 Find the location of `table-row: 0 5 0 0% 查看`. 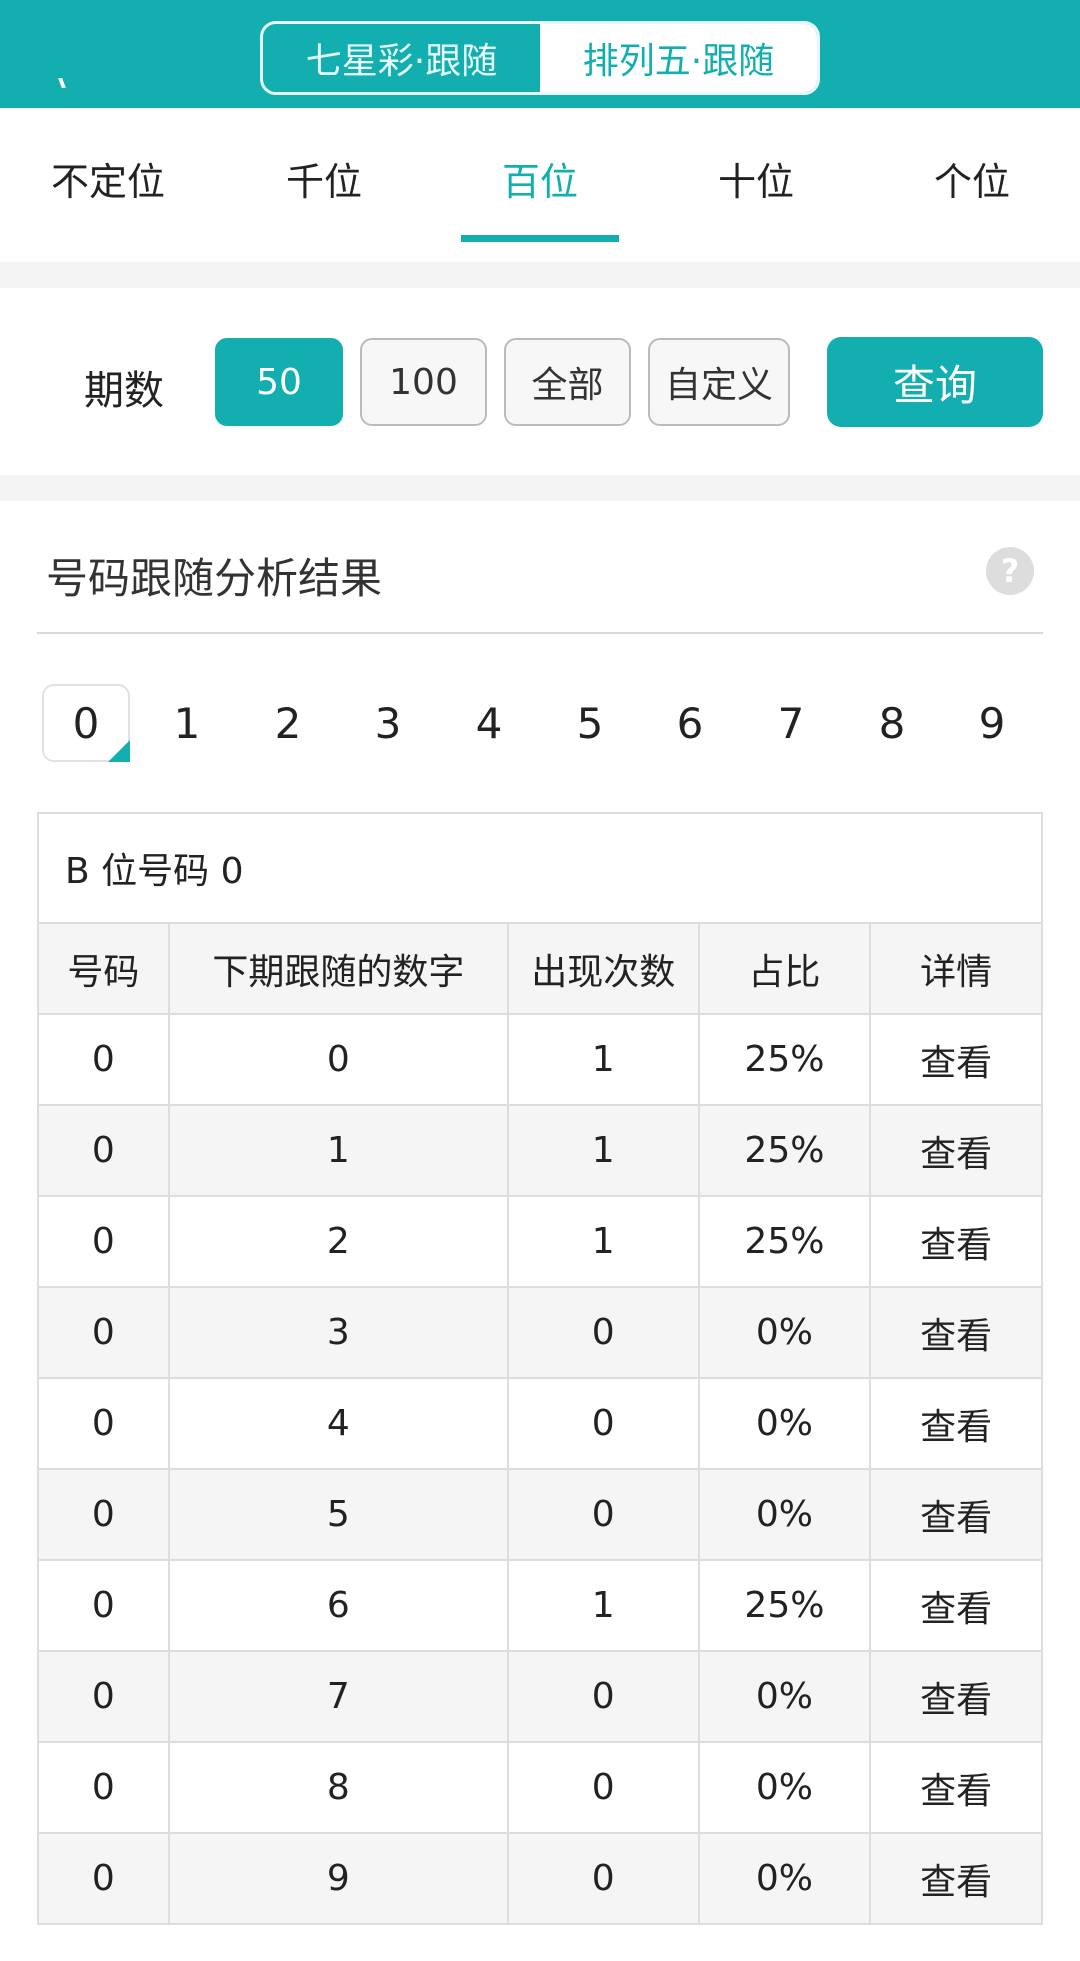

table-row: 0 5 0 0% 查看 is located at coordinates (540, 1514).